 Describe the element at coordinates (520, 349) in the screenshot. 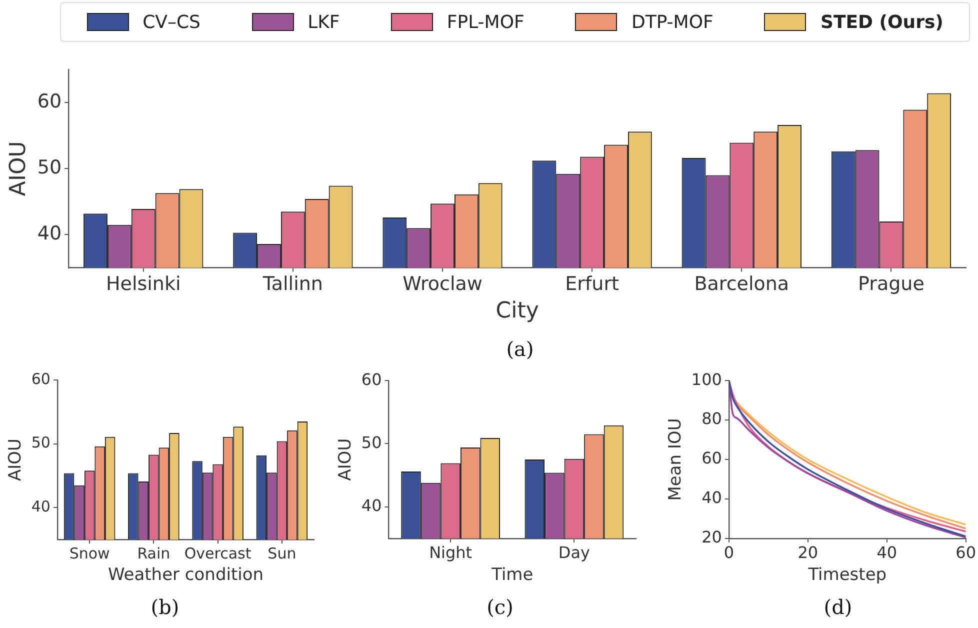

I see `text: (a)` at that location.